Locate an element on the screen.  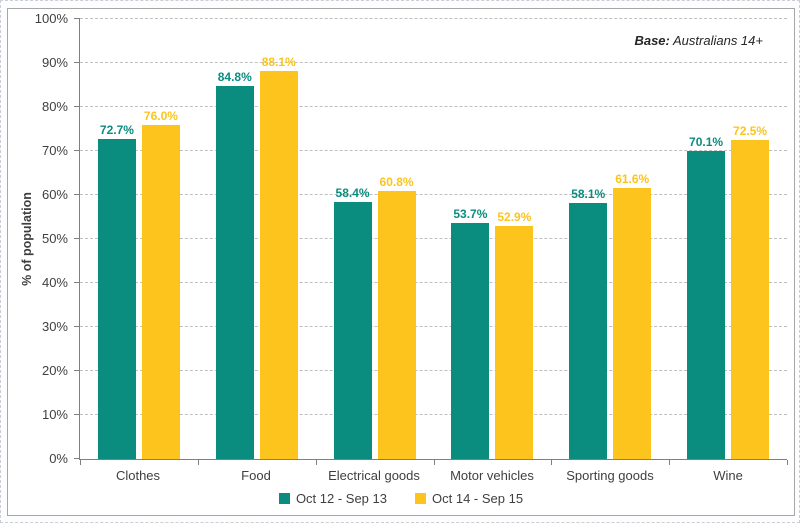
bar-value-label: 58.4% is located at coordinates (352, 193).